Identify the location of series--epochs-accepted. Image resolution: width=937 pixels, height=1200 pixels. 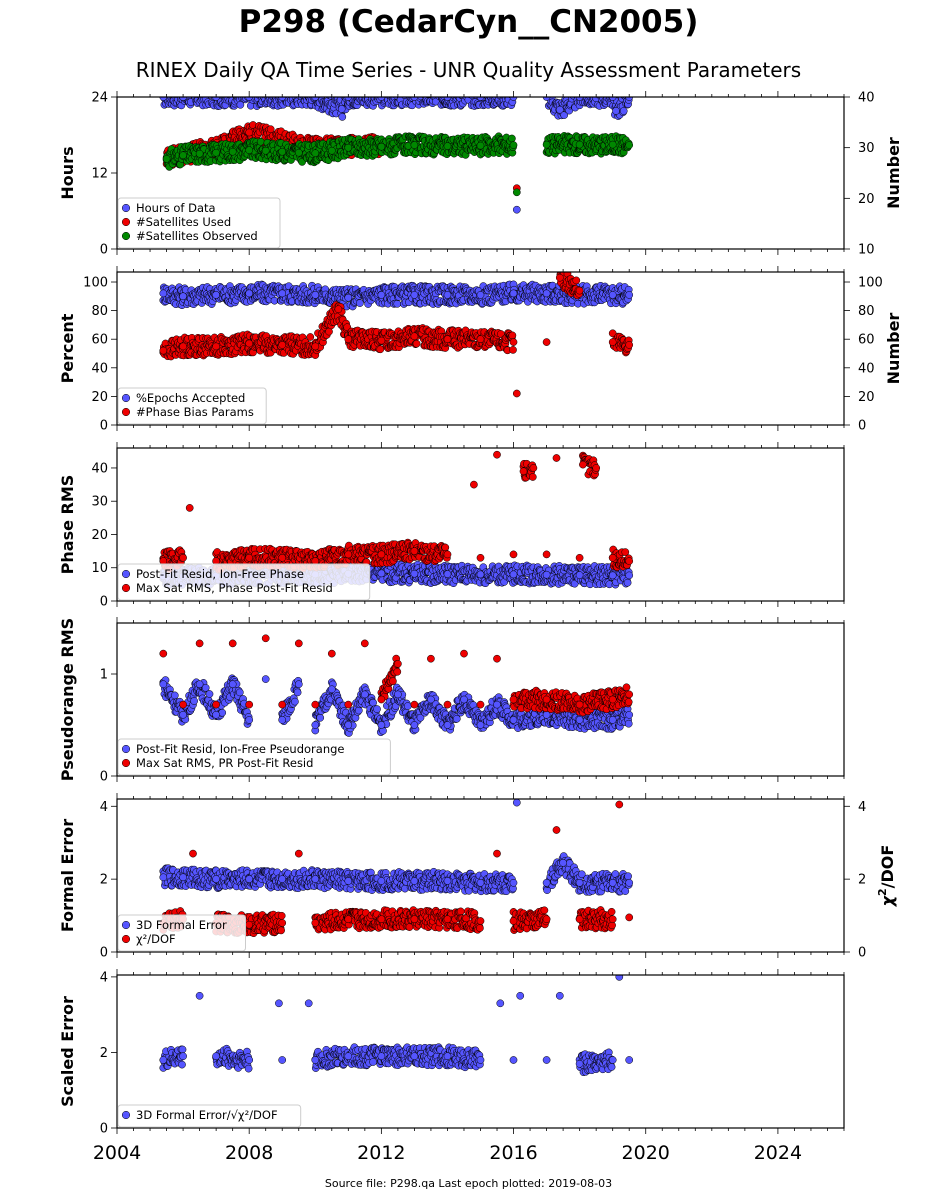
(396, 295).